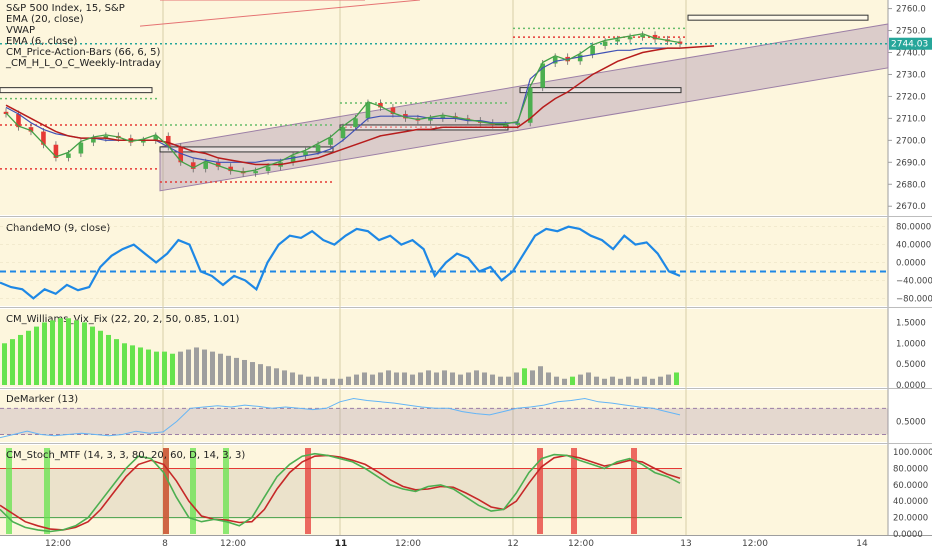 The image size is (932, 550). I want to click on demarker-band, so click(444, 421).